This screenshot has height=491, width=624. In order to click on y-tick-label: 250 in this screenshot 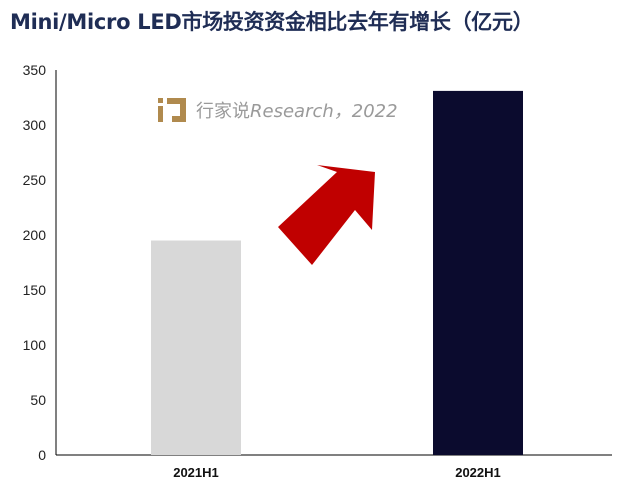, I will do `click(35, 180)`.